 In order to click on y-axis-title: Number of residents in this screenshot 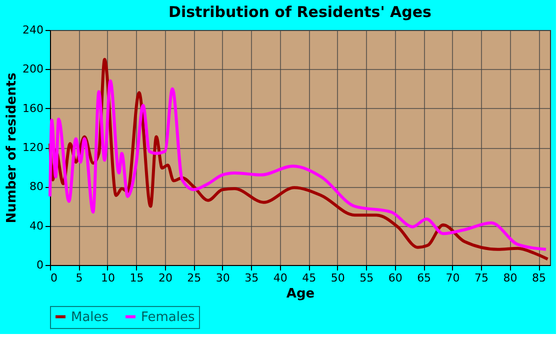, I will do `click(12, 148)`.